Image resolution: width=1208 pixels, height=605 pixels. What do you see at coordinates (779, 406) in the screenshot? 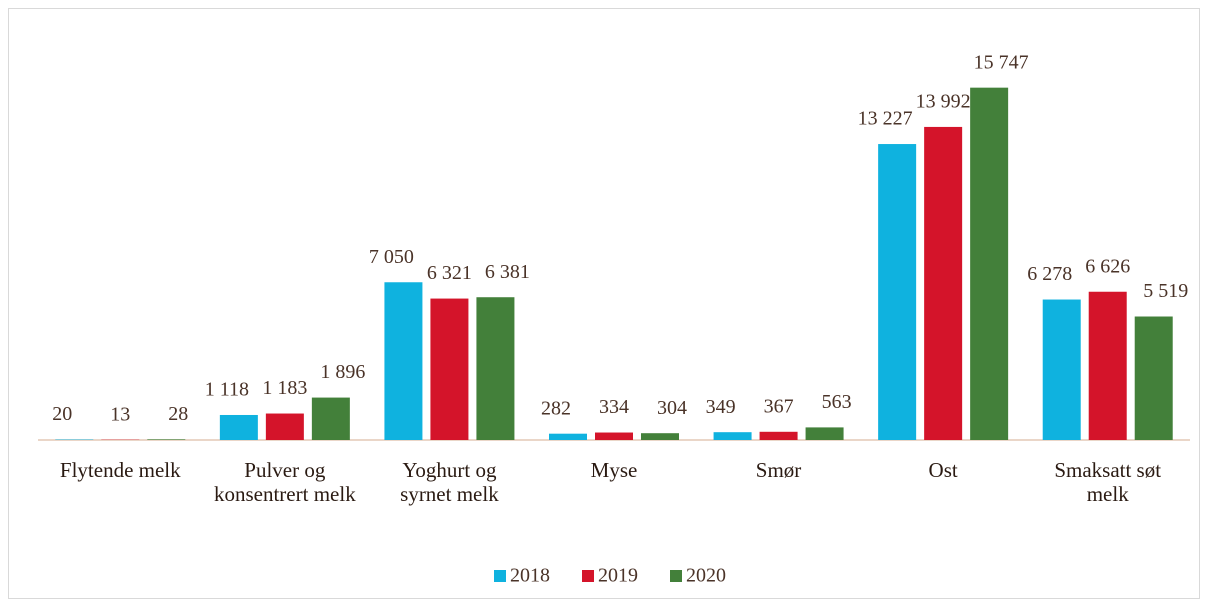
I see `data-label: 367` at bounding box center [779, 406].